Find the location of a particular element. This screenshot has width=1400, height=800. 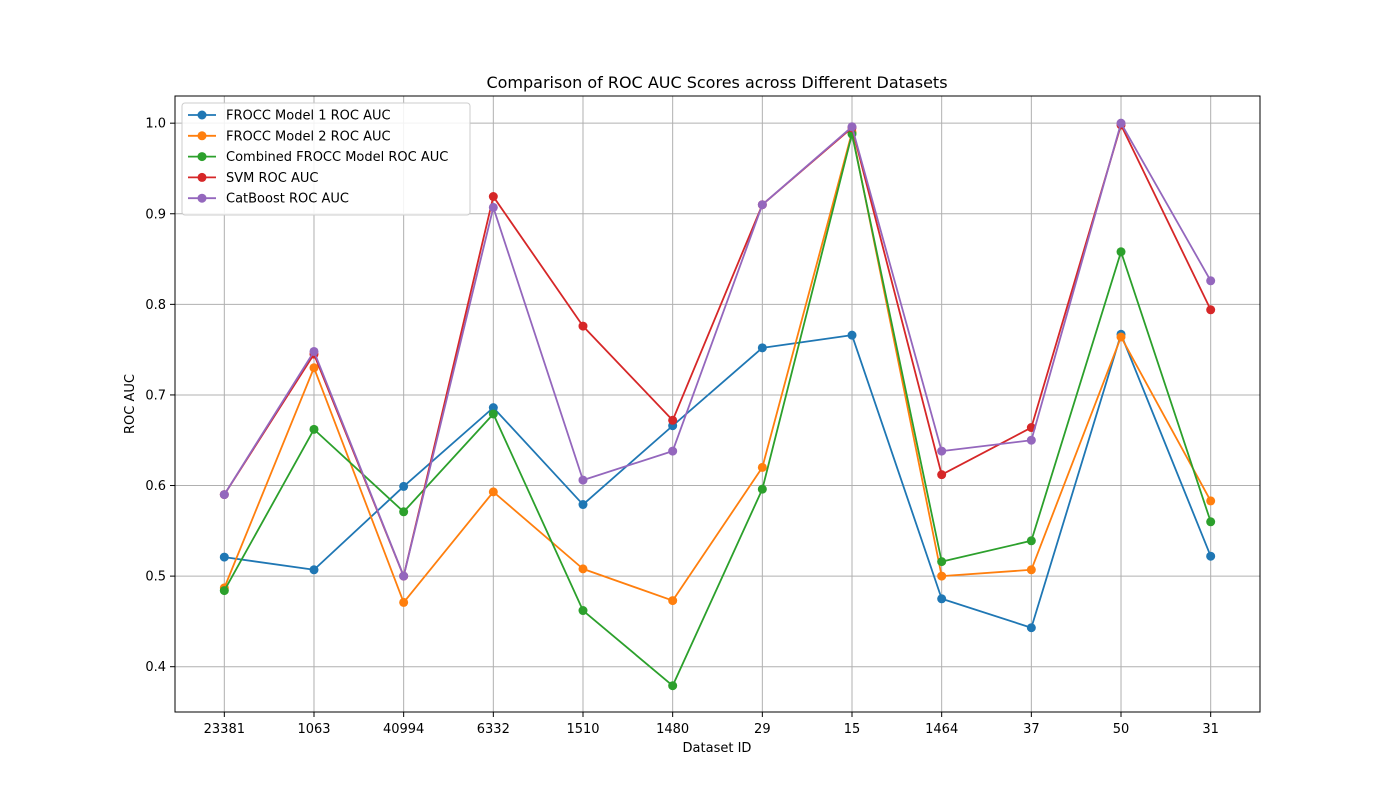

x-tick-label: 23381 is located at coordinates (224, 729).